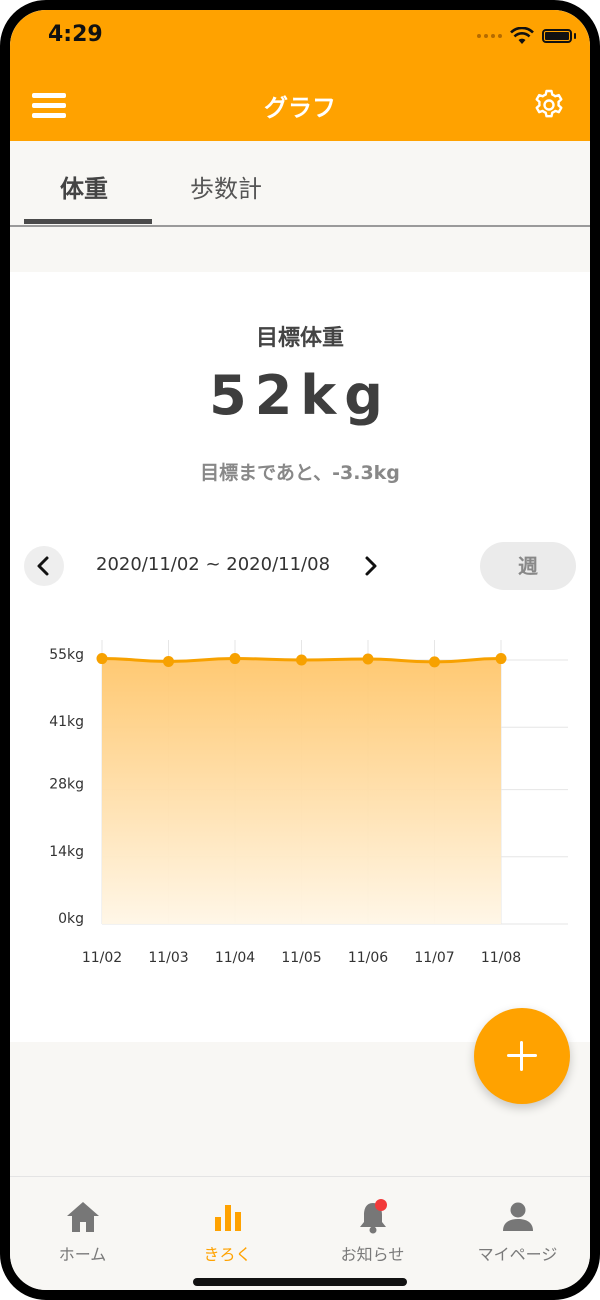 The width and height of the screenshot is (600, 1300). I want to click on battery-icon, so click(557, 36).